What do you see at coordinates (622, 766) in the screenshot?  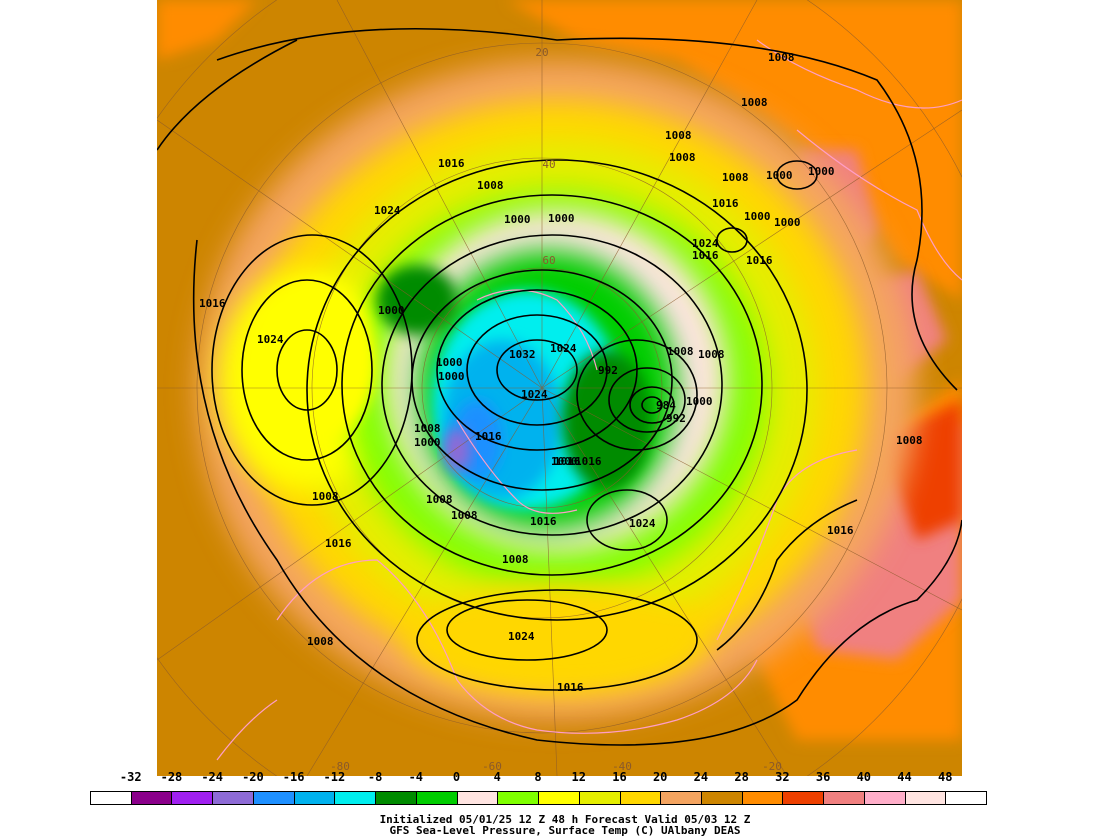 I see `lon-label: -40` at bounding box center [622, 766].